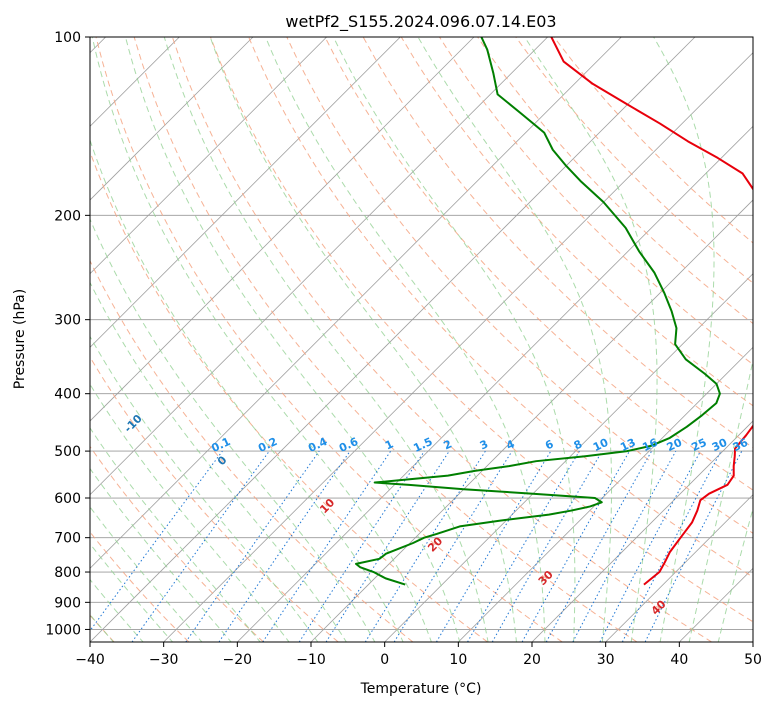  I want to click on x-tick-label: −20, so click(238, 660).